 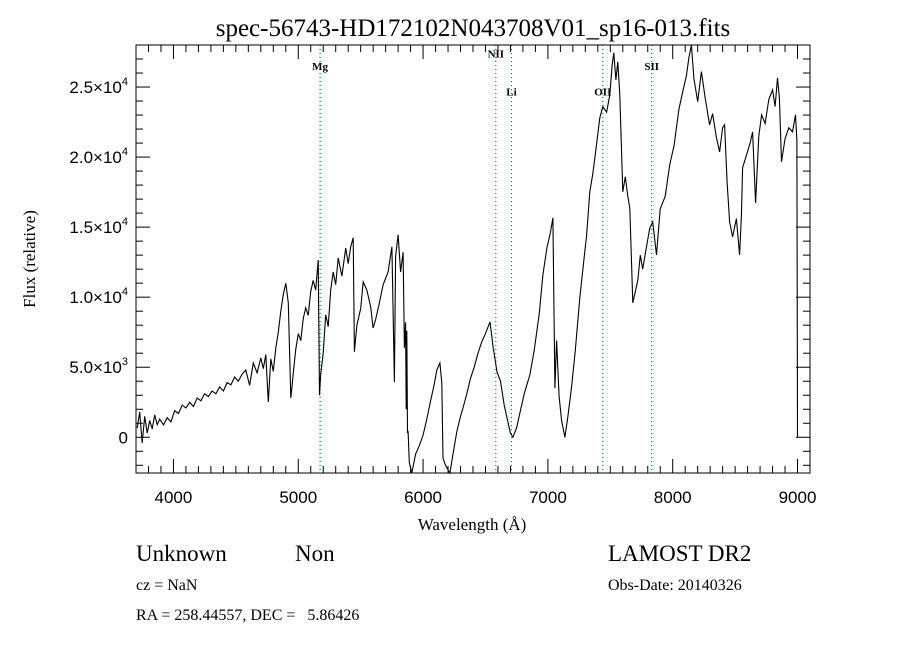 What do you see at coordinates (423, 497) in the screenshot?
I see `x-tick-label: 6000` at bounding box center [423, 497].